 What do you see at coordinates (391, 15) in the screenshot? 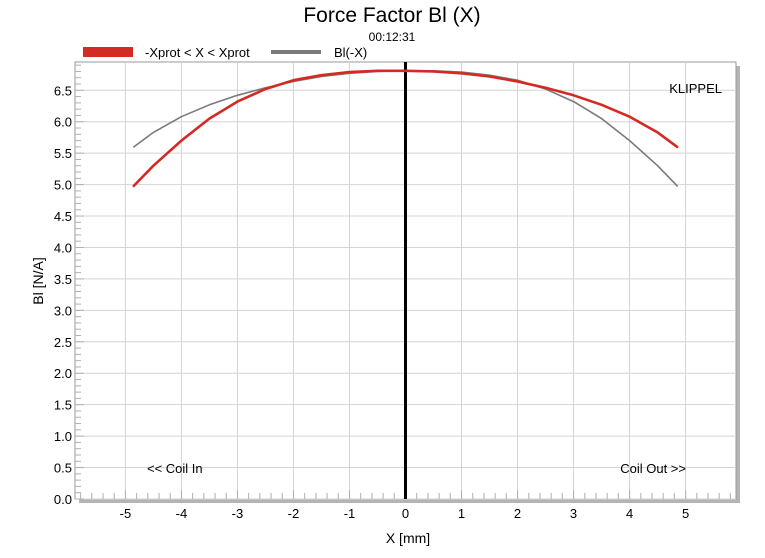
I see `chart-title: Force Factor Bl (X)` at bounding box center [391, 15].